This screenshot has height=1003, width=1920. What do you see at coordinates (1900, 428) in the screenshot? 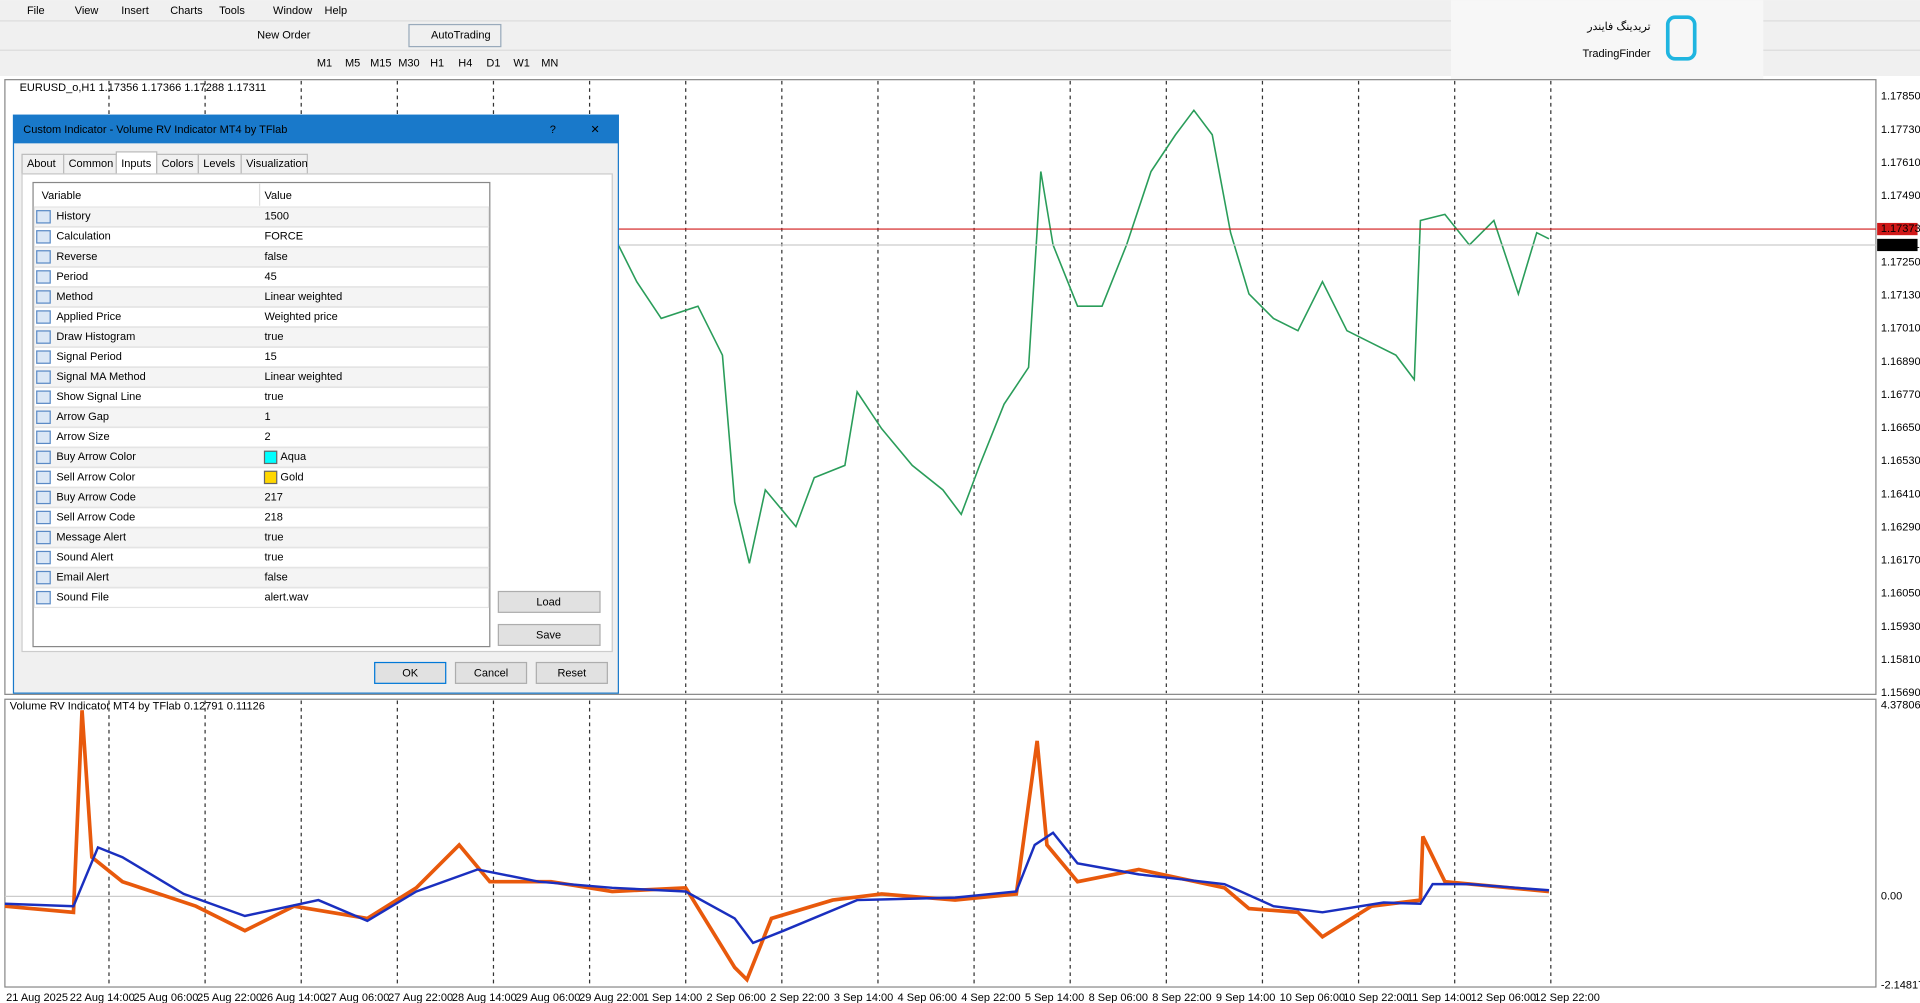
I see `price-label: 1.16650` at bounding box center [1900, 428].